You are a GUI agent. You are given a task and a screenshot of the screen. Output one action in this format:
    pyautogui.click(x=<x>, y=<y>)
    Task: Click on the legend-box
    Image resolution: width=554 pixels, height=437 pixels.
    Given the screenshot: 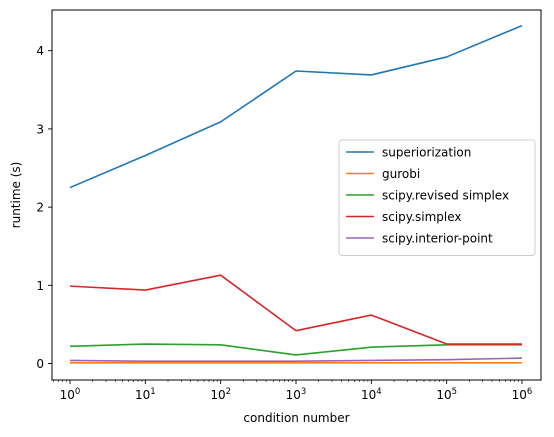 What is the action you would take?
    pyautogui.click(x=437, y=197)
    